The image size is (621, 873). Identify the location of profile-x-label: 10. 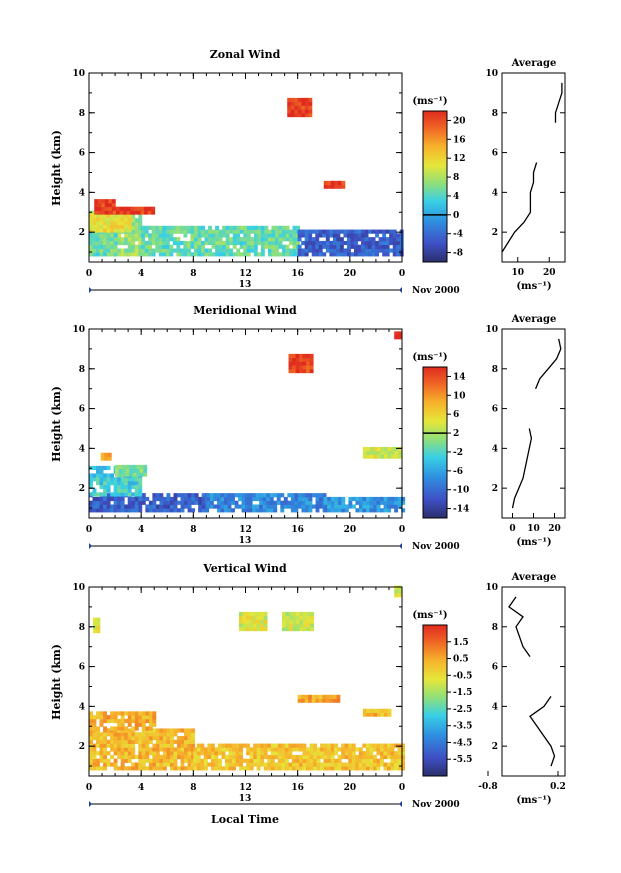
(533, 529).